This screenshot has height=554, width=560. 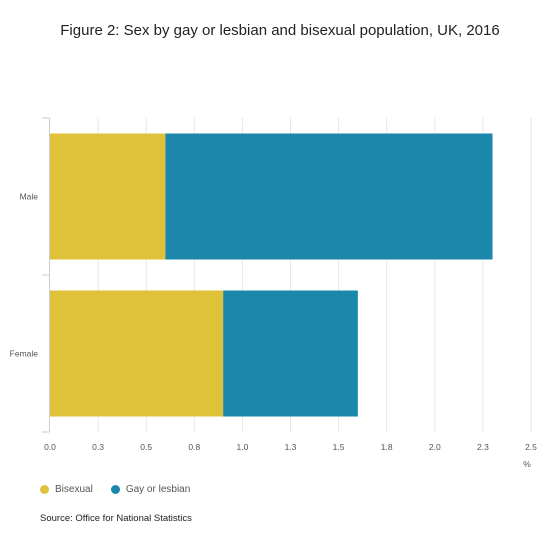 I want to click on legend-swatch-gay-or-lesbian, so click(x=115, y=489).